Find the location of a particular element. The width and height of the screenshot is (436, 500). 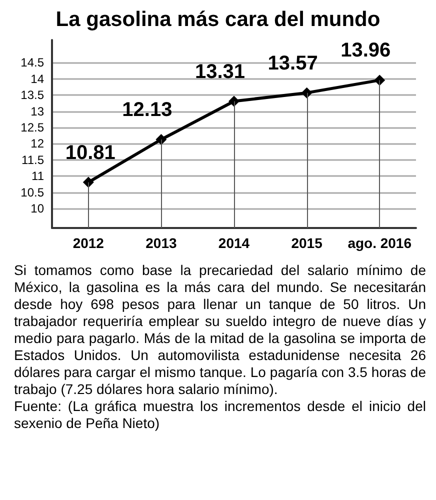

y-tick-label: 11 is located at coordinates (38, 176).